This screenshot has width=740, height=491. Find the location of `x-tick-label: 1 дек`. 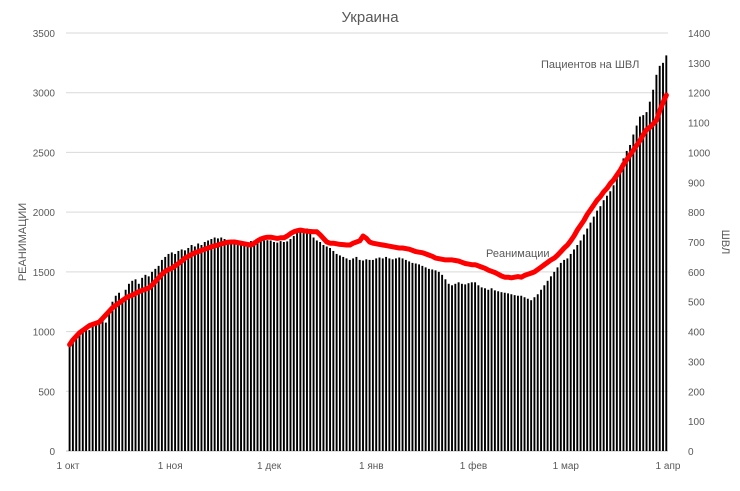

x-tick-label: 1 дек is located at coordinates (269, 466).